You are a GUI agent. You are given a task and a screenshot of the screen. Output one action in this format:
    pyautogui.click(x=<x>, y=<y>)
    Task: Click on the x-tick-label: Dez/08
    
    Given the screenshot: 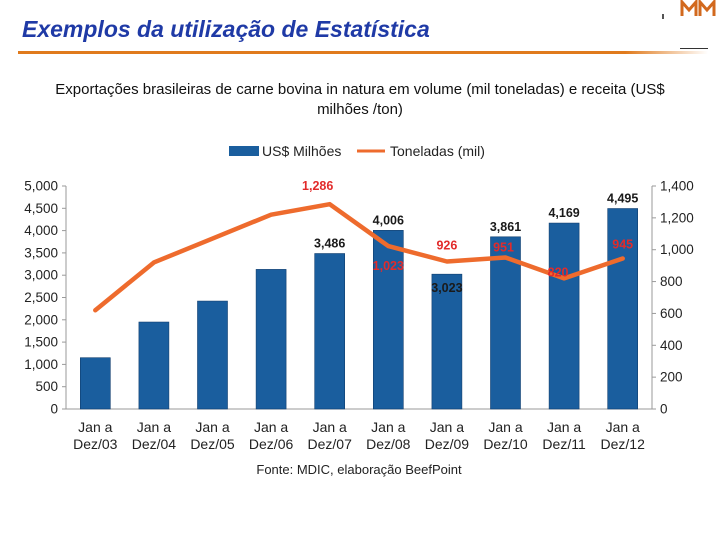 What is the action you would take?
    pyautogui.click(x=388, y=444)
    